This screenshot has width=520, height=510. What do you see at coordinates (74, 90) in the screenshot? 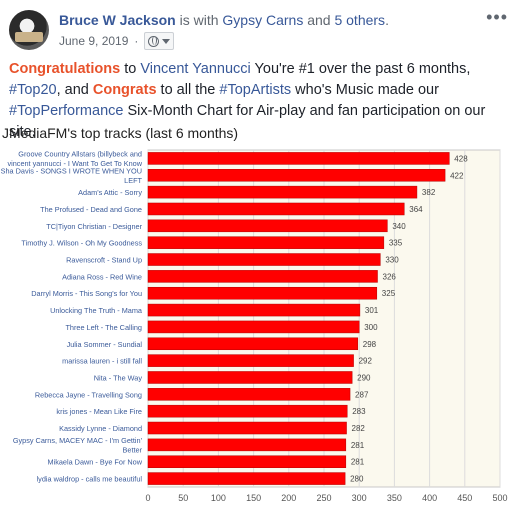
I see `post-text-part: , and` at bounding box center [74, 90].